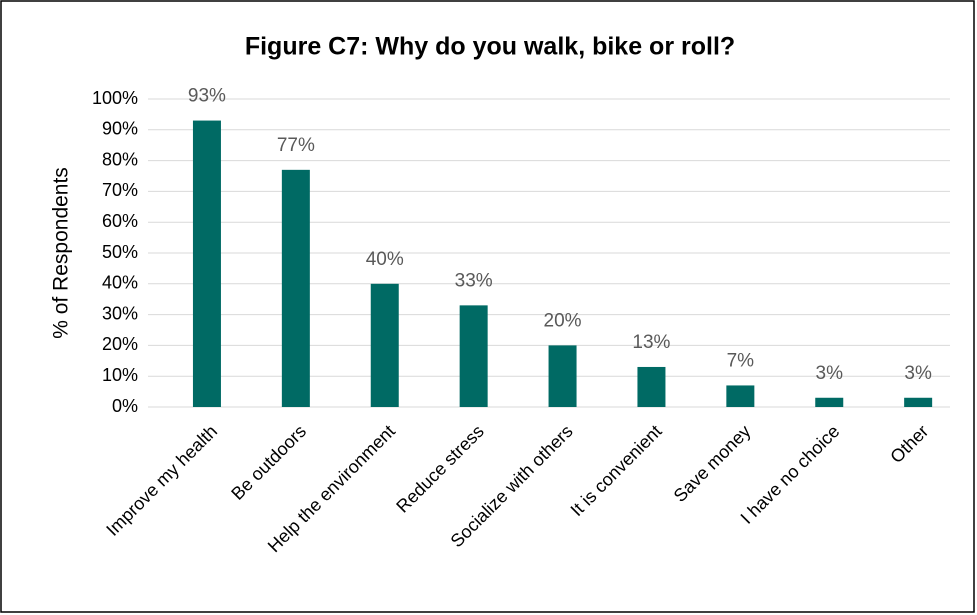  Describe the element at coordinates (120, 283) in the screenshot. I see `y-tick-label: 40%` at that location.